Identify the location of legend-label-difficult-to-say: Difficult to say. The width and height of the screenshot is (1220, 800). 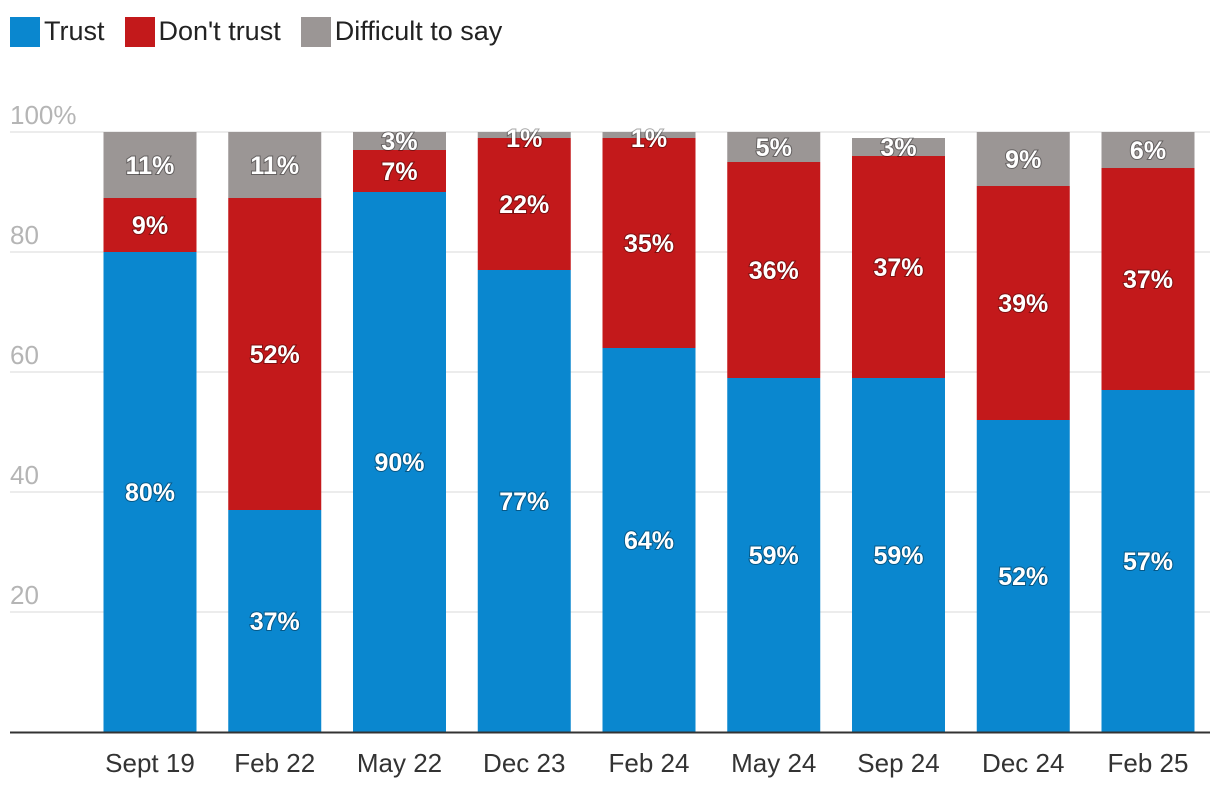
(418, 31).